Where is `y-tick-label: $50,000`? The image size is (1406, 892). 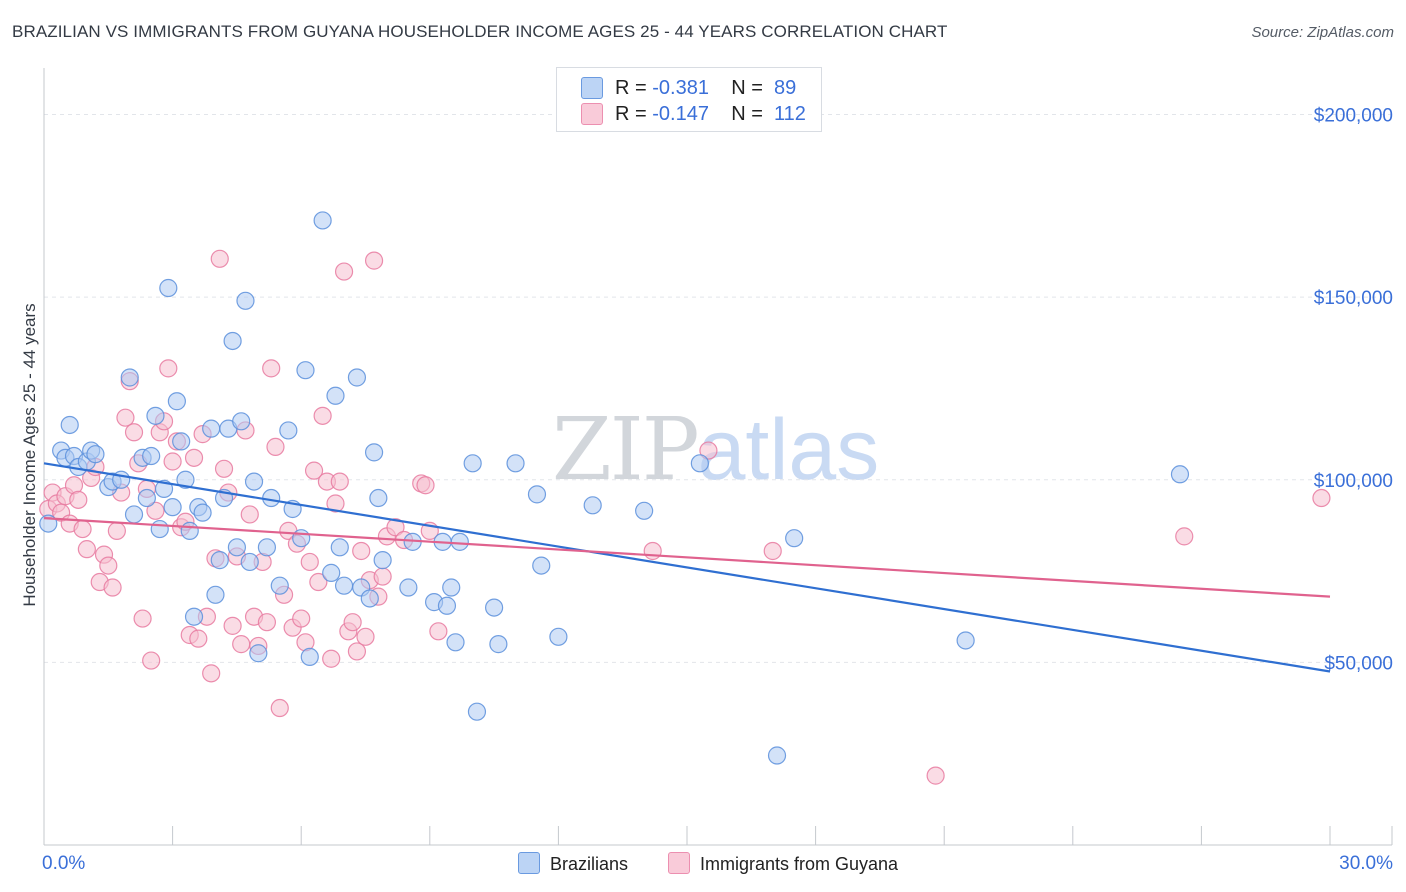 y-tick-label: $50,000 is located at coordinates (1358, 663).